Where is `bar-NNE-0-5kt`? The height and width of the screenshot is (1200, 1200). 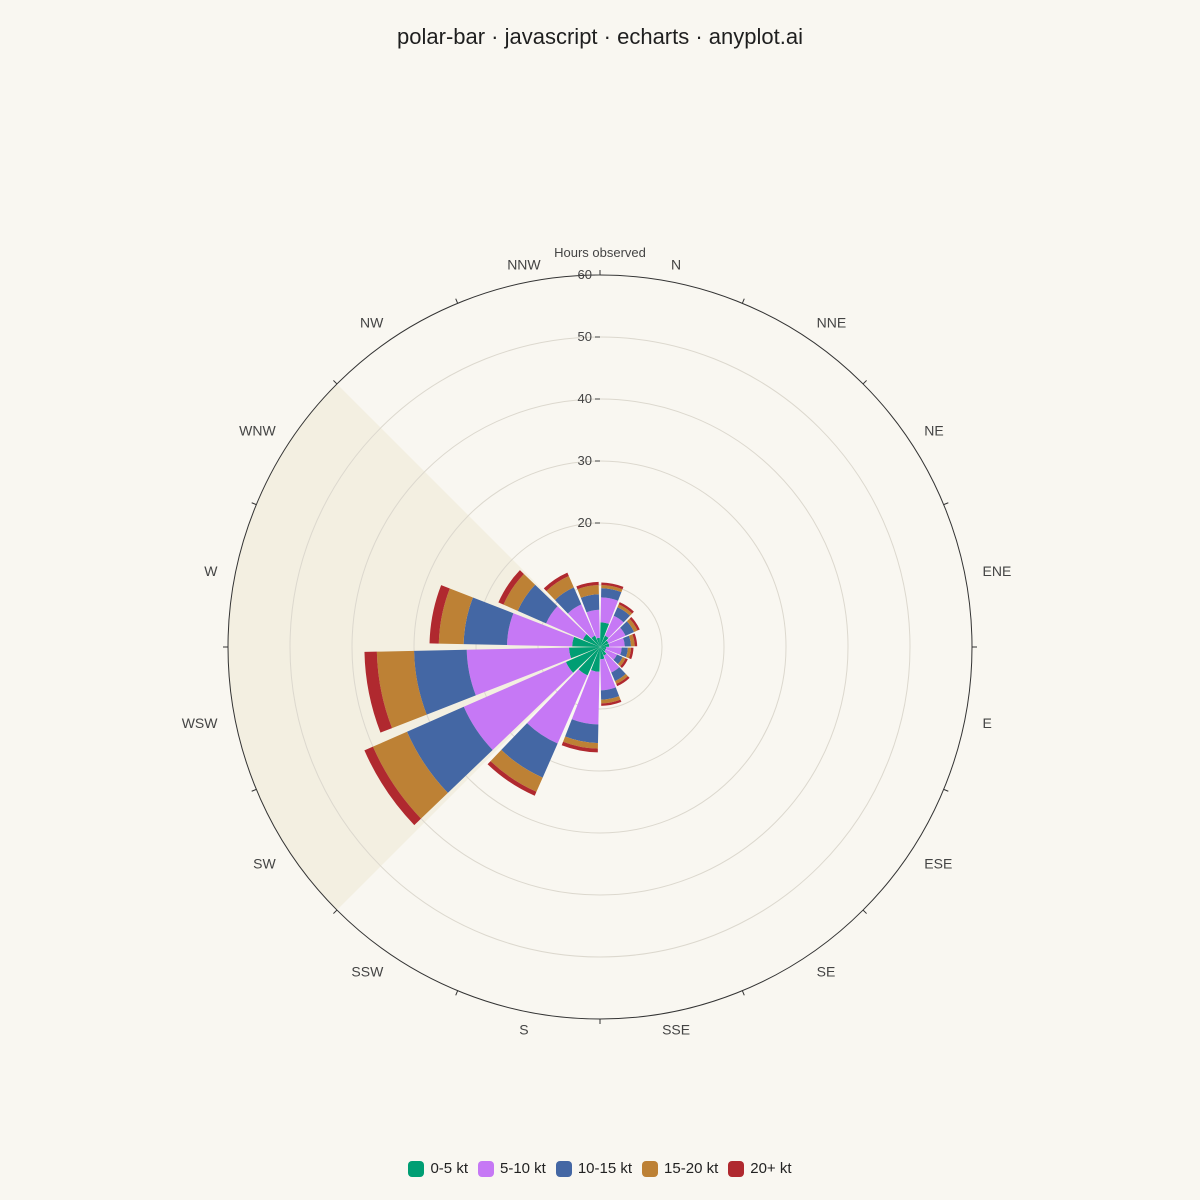 bar-NNE-0-5kt is located at coordinates (604, 641).